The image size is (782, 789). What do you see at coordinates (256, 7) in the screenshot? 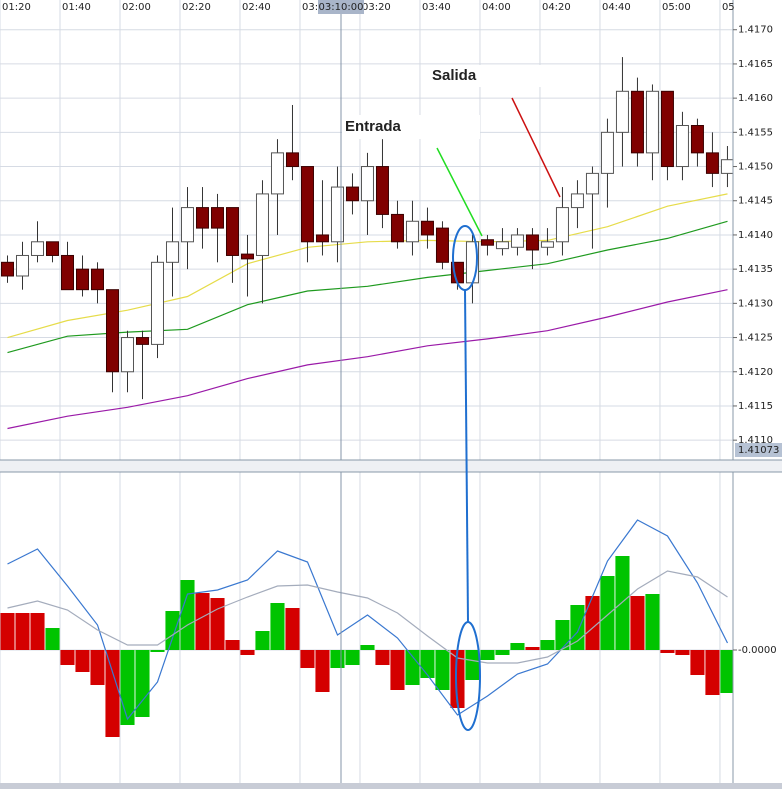
I see `x-tick-label: 02:40` at bounding box center [256, 7].